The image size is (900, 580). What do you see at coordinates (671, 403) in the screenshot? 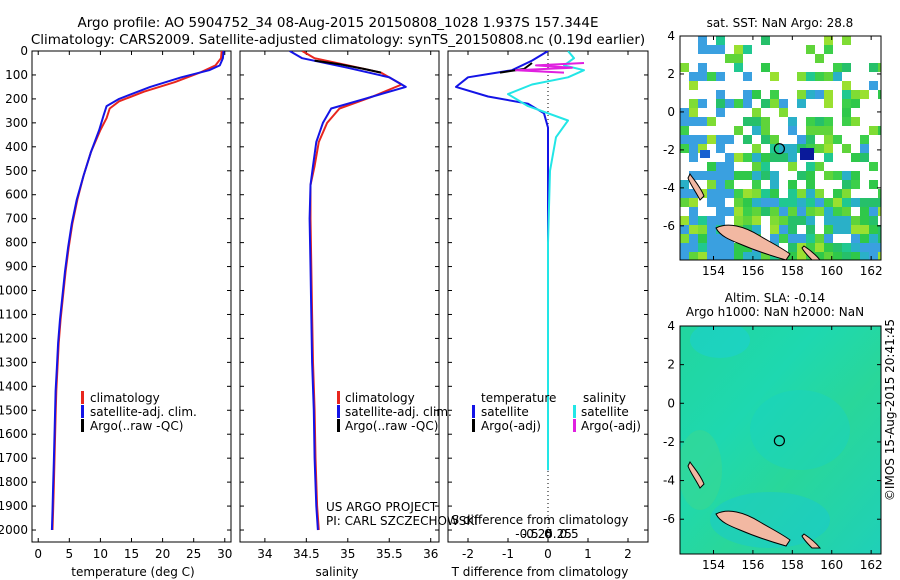
I see `y-tick-label: 0` at bounding box center [671, 403].